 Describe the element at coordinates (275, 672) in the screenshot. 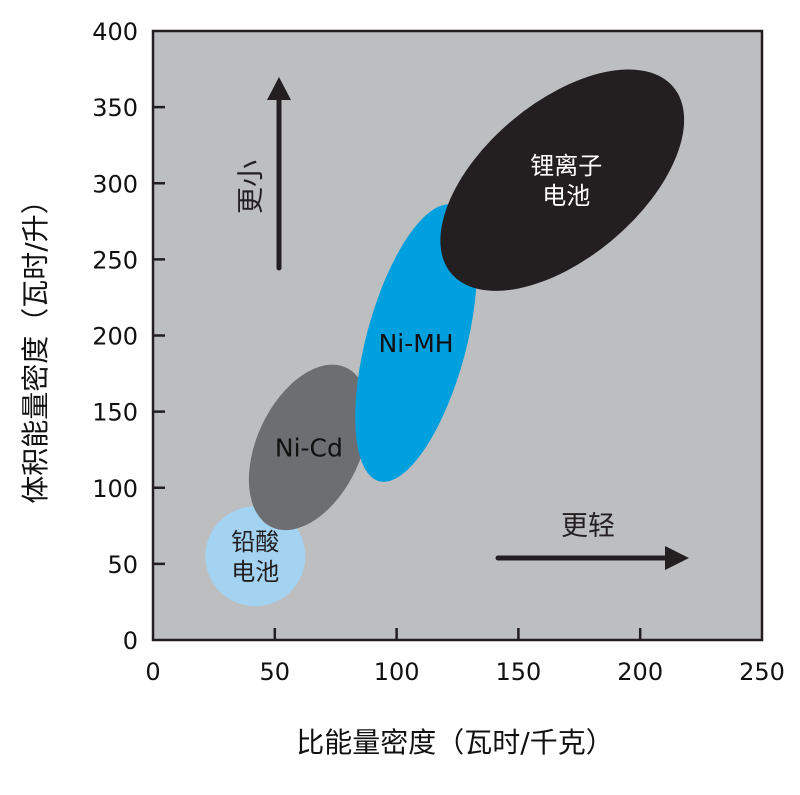

I see `x-tick-label: 50` at that location.